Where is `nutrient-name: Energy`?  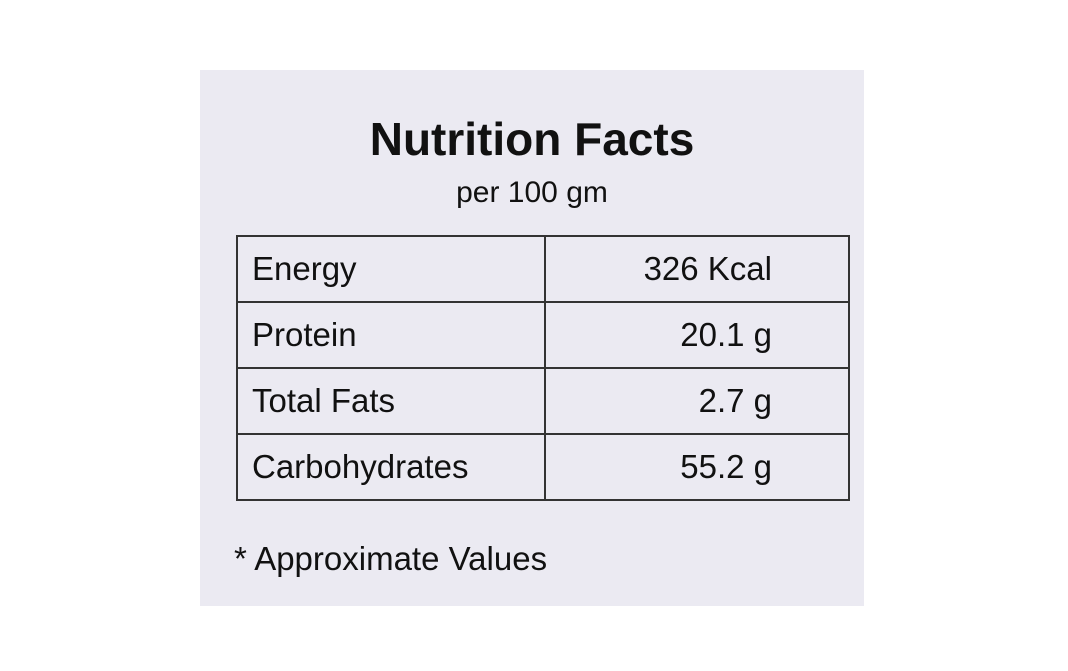 nutrient-name: Energy is located at coordinates (391, 269).